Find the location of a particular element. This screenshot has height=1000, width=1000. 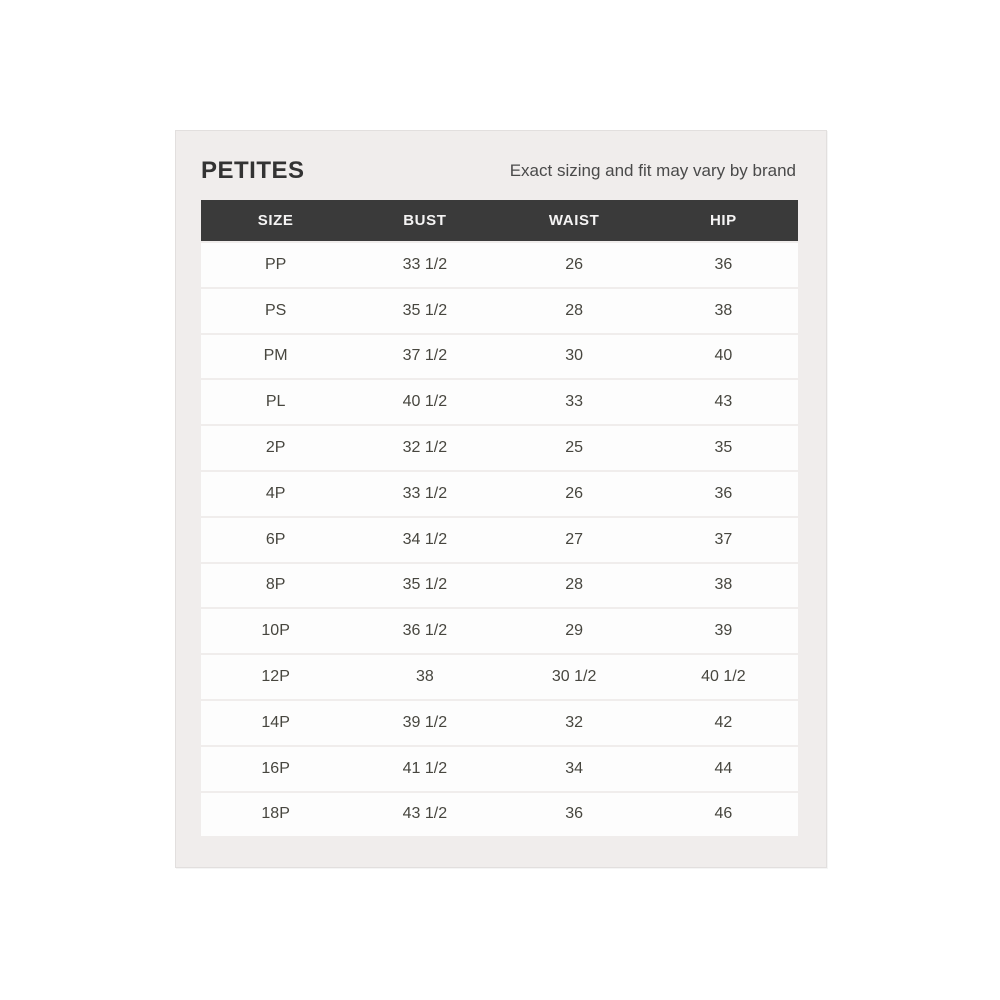

measurement-cell: 44 is located at coordinates (723, 768).